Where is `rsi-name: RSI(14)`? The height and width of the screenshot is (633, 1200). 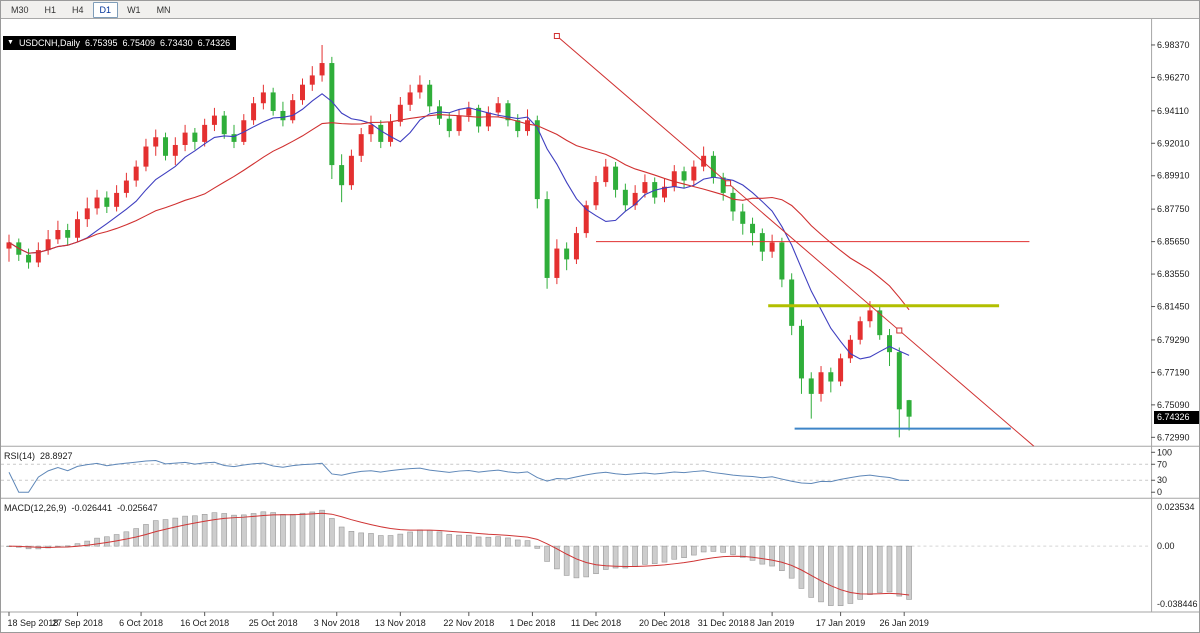
rsi-name: RSI(14) is located at coordinates (20, 456).